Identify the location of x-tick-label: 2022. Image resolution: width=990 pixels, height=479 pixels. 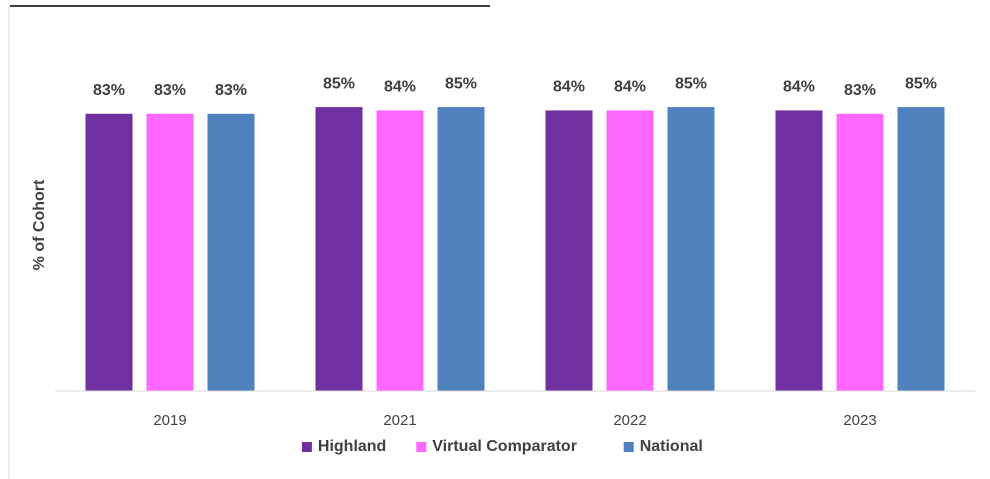
(629, 420).